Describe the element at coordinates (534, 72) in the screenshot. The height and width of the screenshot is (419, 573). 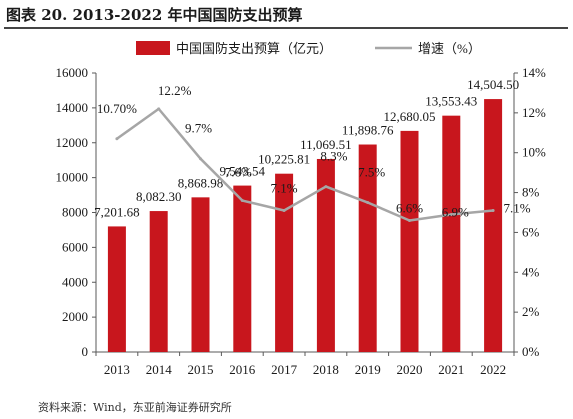
I see `right-axis-tick-label: 14%` at that location.